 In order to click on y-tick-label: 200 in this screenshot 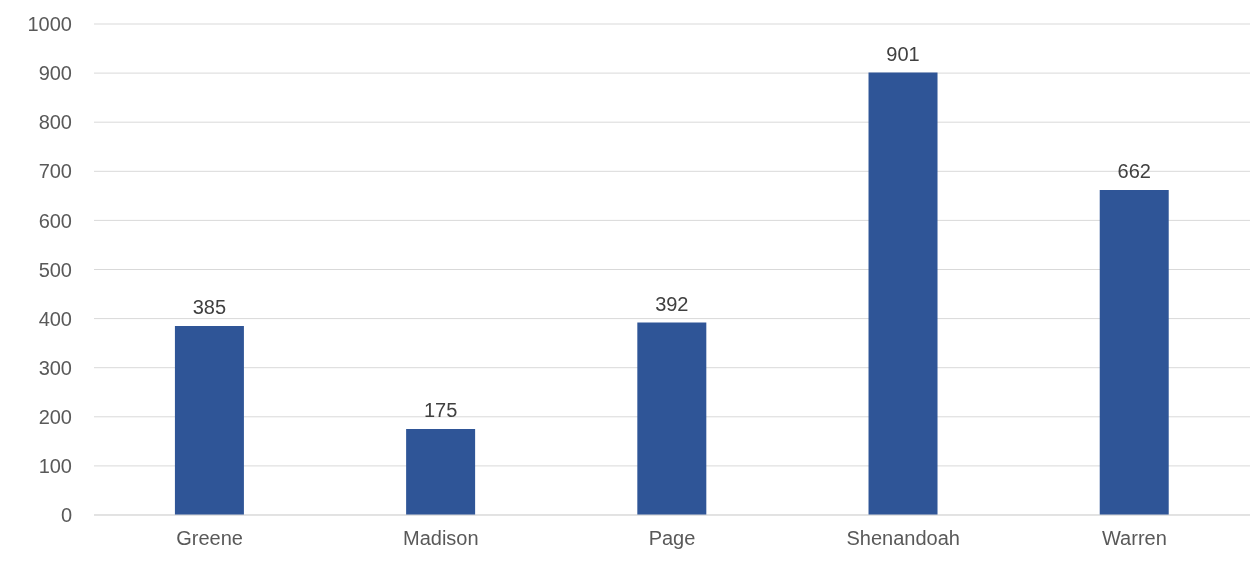, I will do `click(55, 416)`.